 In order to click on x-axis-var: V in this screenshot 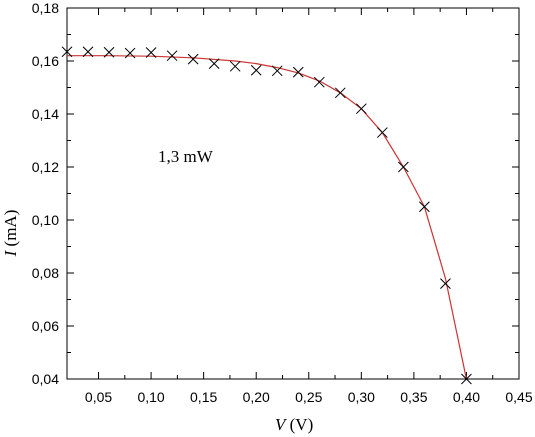, I will do `click(281, 424)`.